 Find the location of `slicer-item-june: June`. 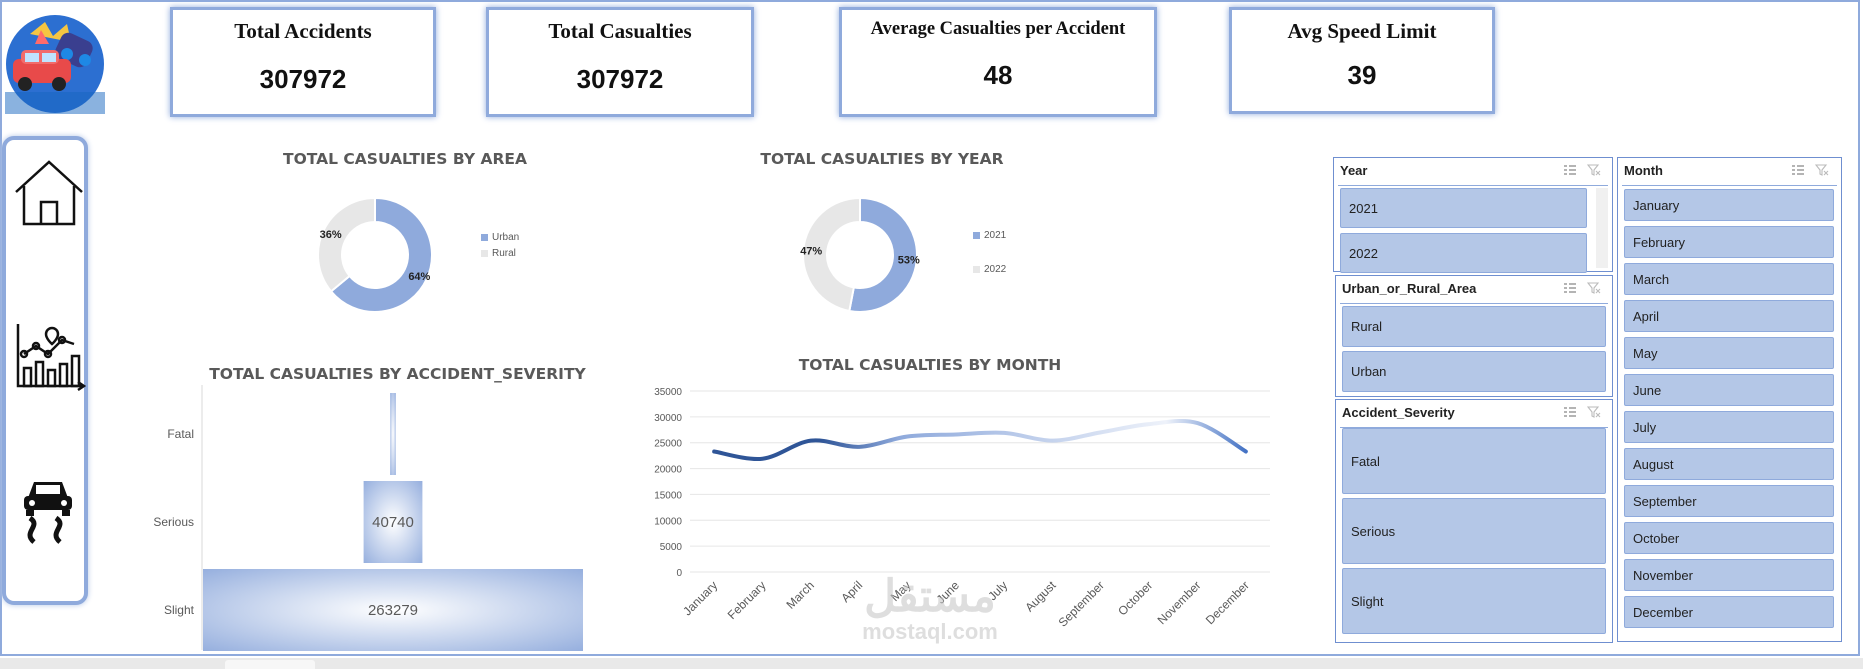

slicer-item-june: June is located at coordinates (1729, 390).